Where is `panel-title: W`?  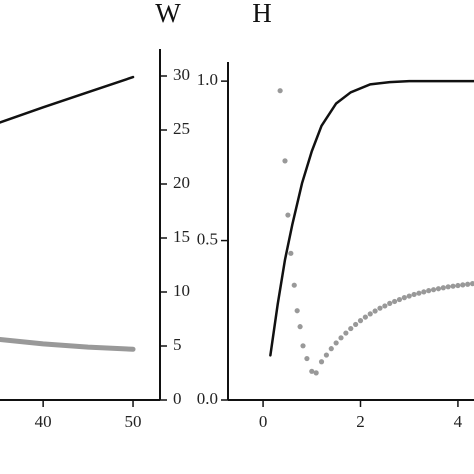
panel-title: W is located at coordinates (168, 14).